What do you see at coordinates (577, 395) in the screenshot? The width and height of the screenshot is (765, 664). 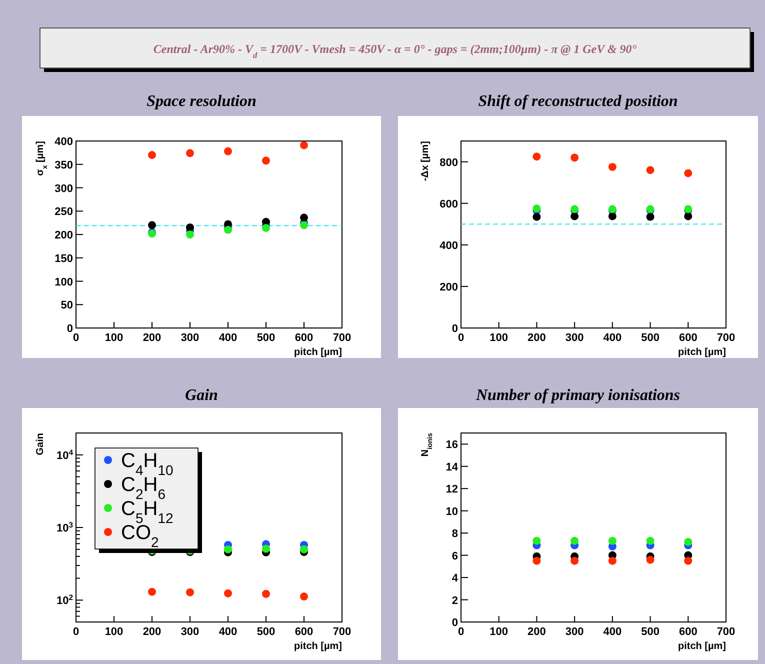 I see `chart-title: Number of primary ionisations` at bounding box center [577, 395].